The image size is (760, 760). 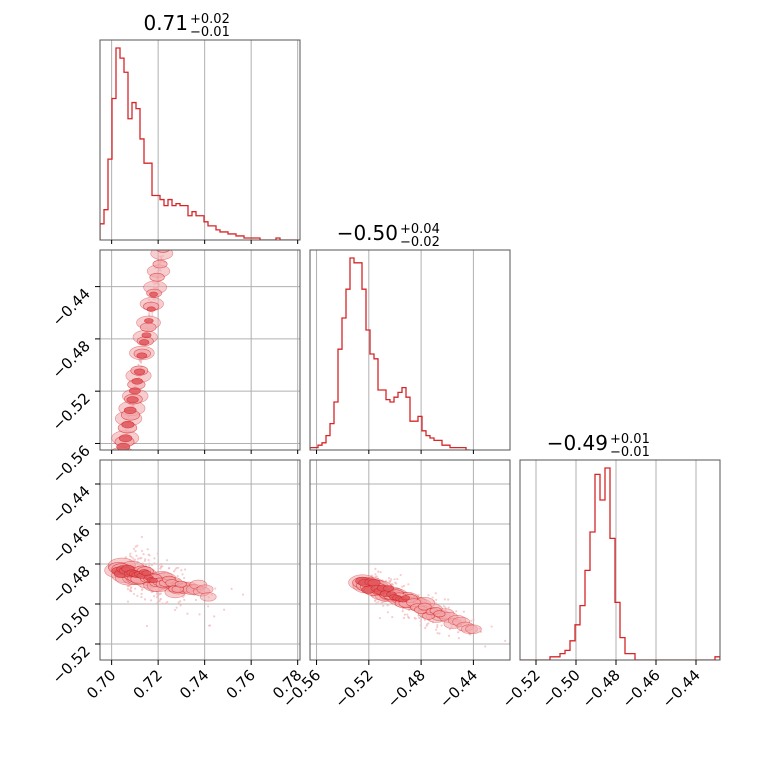 I want to click on x-tick-label-p1: −0.44, so click(x=458, y=688).